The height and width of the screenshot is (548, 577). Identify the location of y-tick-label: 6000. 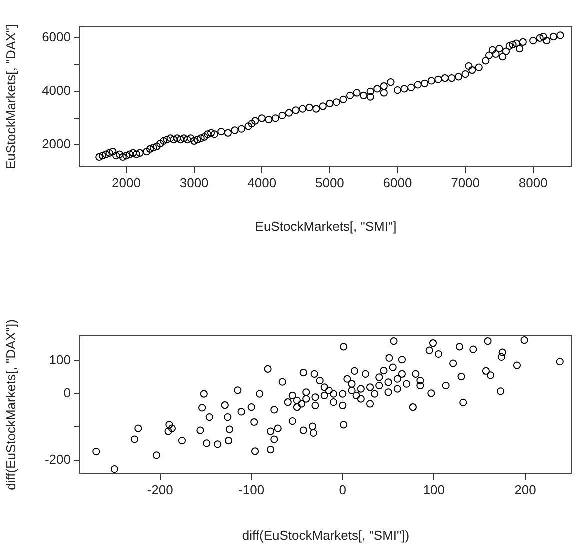
(56, 37).